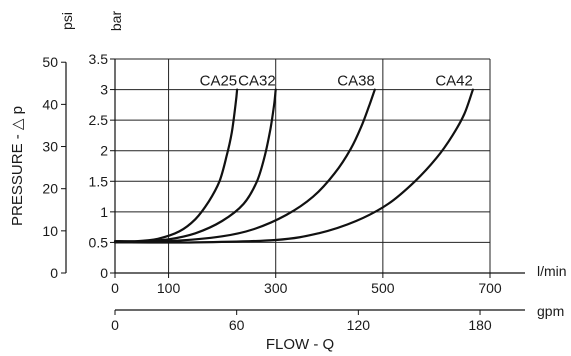 This screenshot has width=571, height=356. Describe the element at coordinates (480, 325) in the screenshot. I see `gpm-tick-label: 180` at that location.